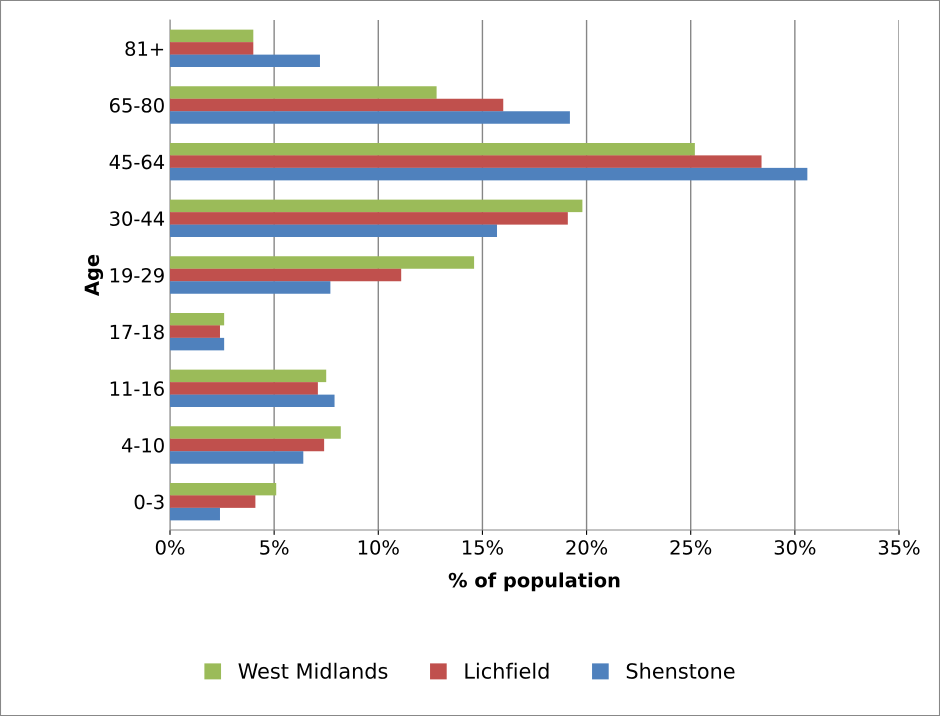  Describe the element at coordinates (378, 547) in the screenshot. I see `x-tick-label: 10%` at that location.